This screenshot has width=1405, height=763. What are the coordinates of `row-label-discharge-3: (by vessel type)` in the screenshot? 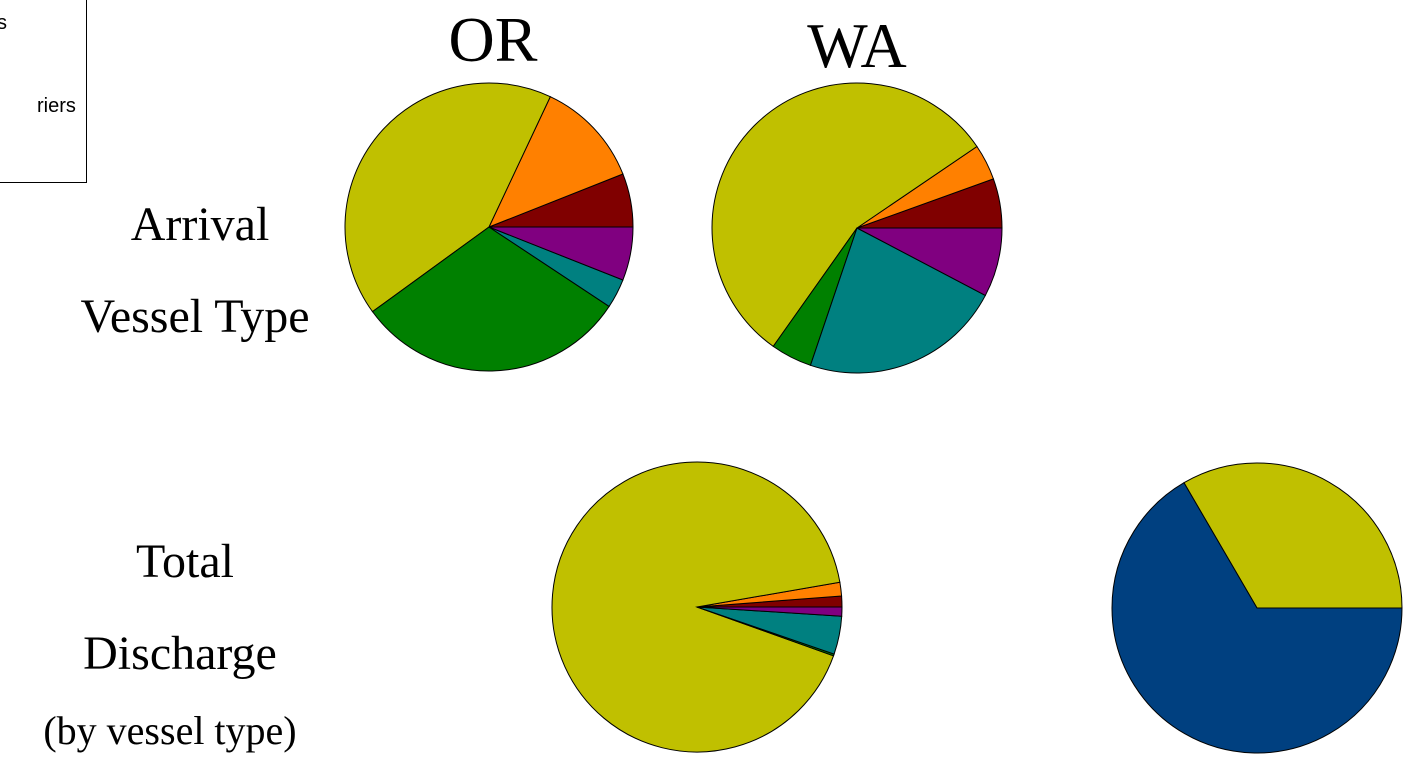 It's located at (170, 730).